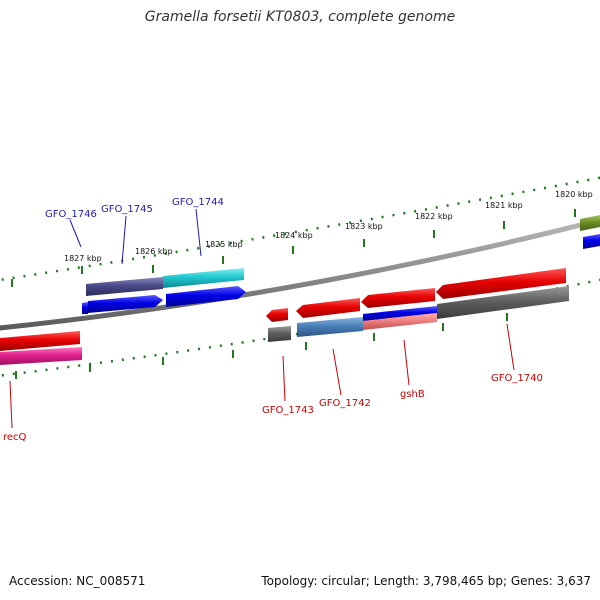  What do you see at coordinates (224, 244) in the screenshot?
I see `ruler-label: 1825 kbp` at bounding box center [224, 244].